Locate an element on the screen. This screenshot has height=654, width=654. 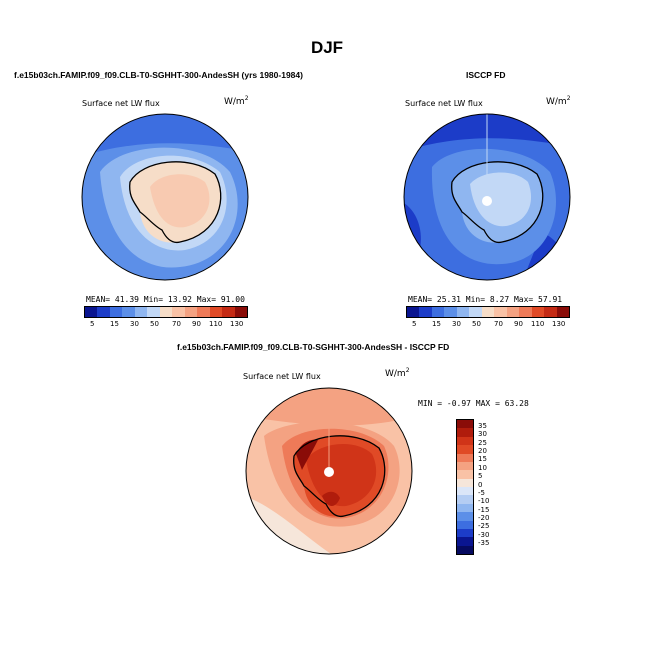
obs-colorbar-tick: 30 is located at coordinates (456, 324).